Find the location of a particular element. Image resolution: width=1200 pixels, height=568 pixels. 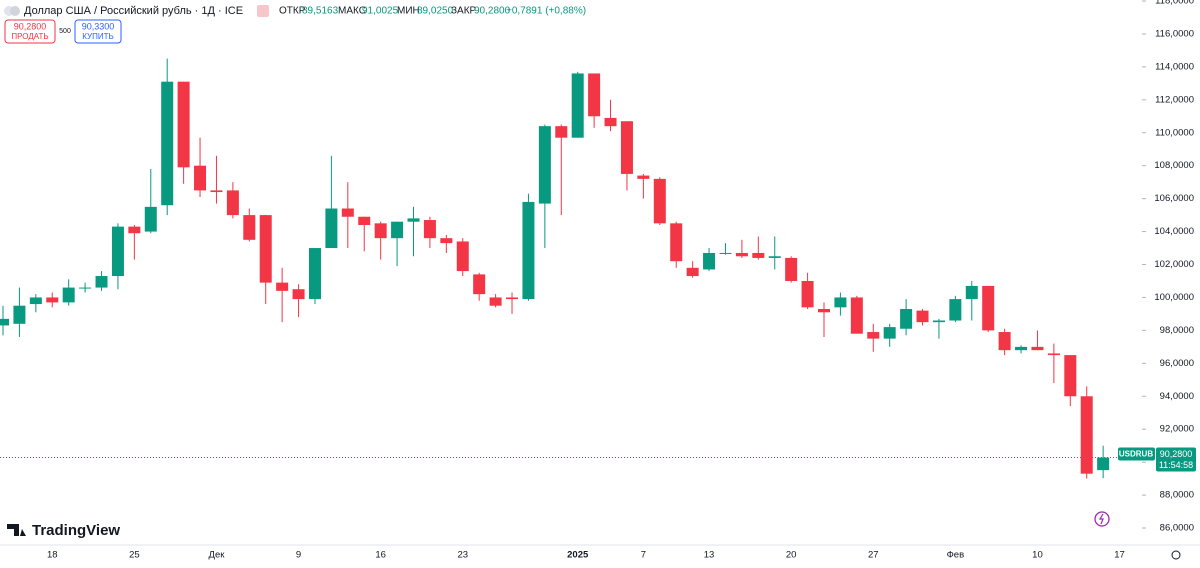

alert-icon-bolt is located at coordinates (1101, 519).